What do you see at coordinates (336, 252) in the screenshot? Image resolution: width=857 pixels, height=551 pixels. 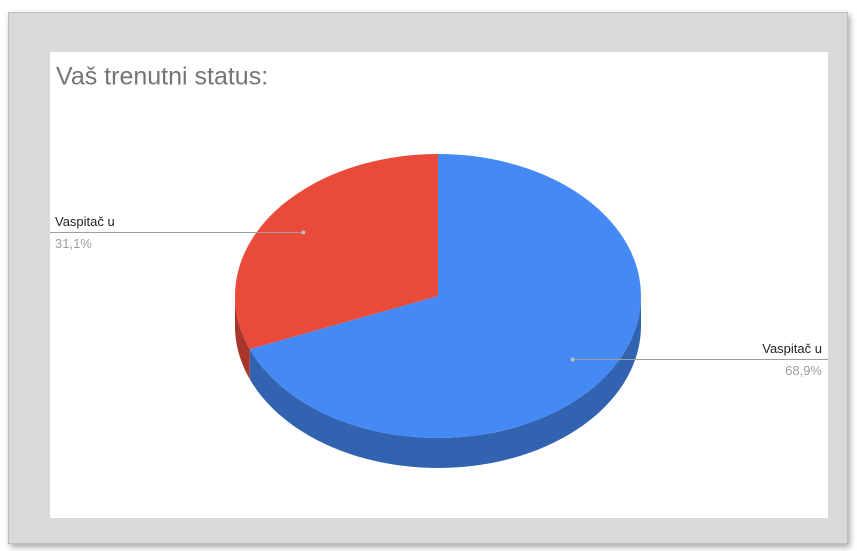 I see `pie-slice` at bounding box center [336, 252].